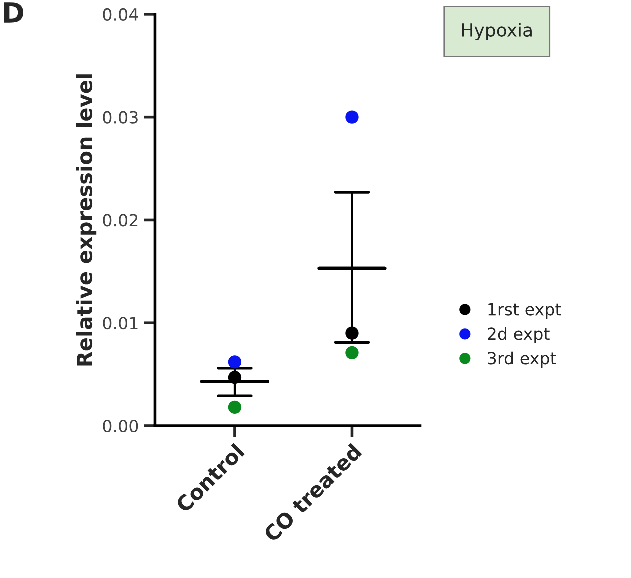 The width and height of the screenshot is (631, 578). What do you see at coordinates (120, 220) in the screenshot?
I see `y-tick-label: 0.02` at bounding box center [120, 220].